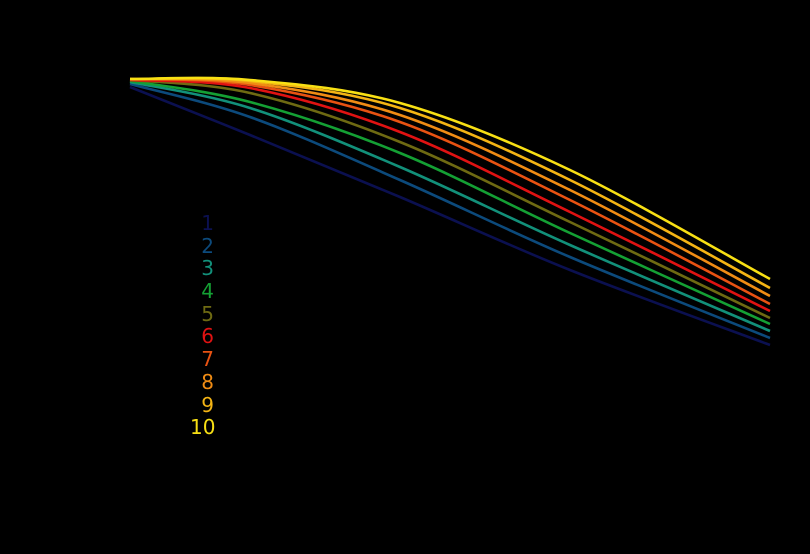 The width and height of the screenshot is (810, 554). Describe the element at coordinates (207, 313) in the screenshot. I see `legend-item-5: 5` at that location.